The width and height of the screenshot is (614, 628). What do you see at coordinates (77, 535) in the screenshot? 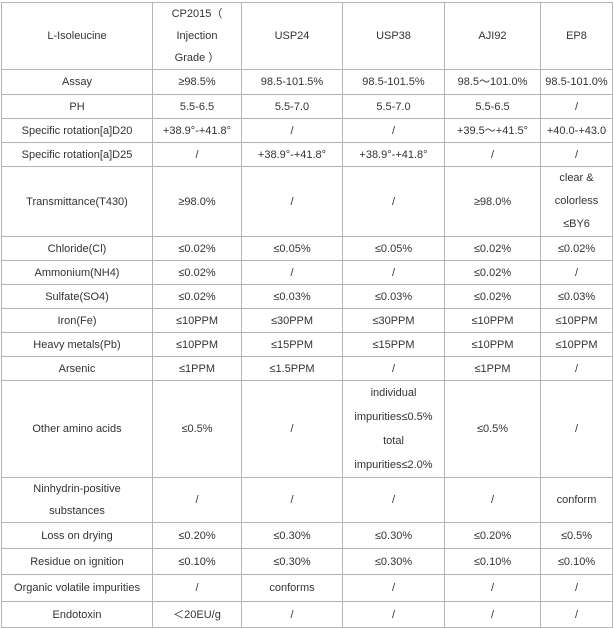
I see `row-label: Loss on drying` at bounding box center [77, 535].